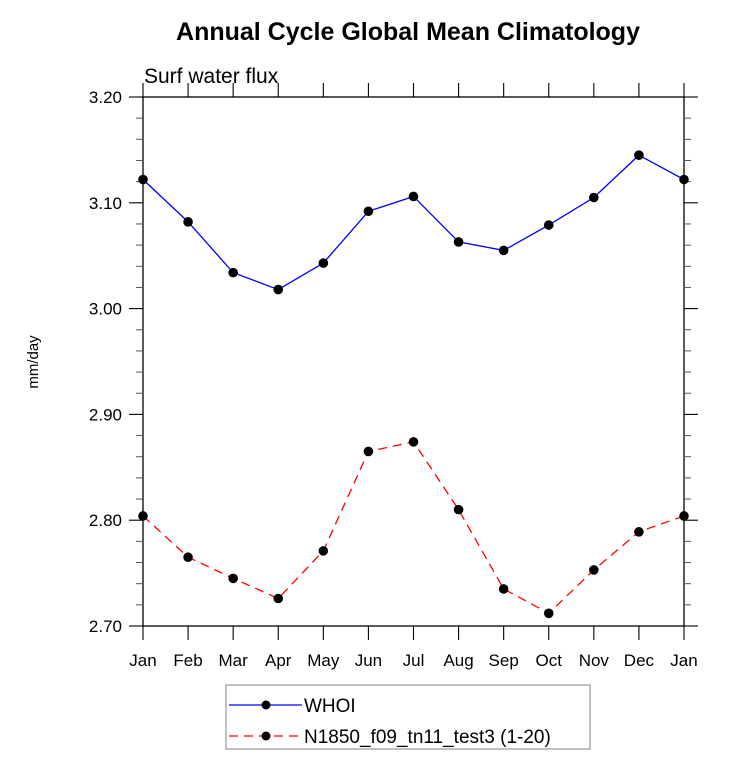 The image size is (733, 762). I want to click on legend-box, so click(408, 717).